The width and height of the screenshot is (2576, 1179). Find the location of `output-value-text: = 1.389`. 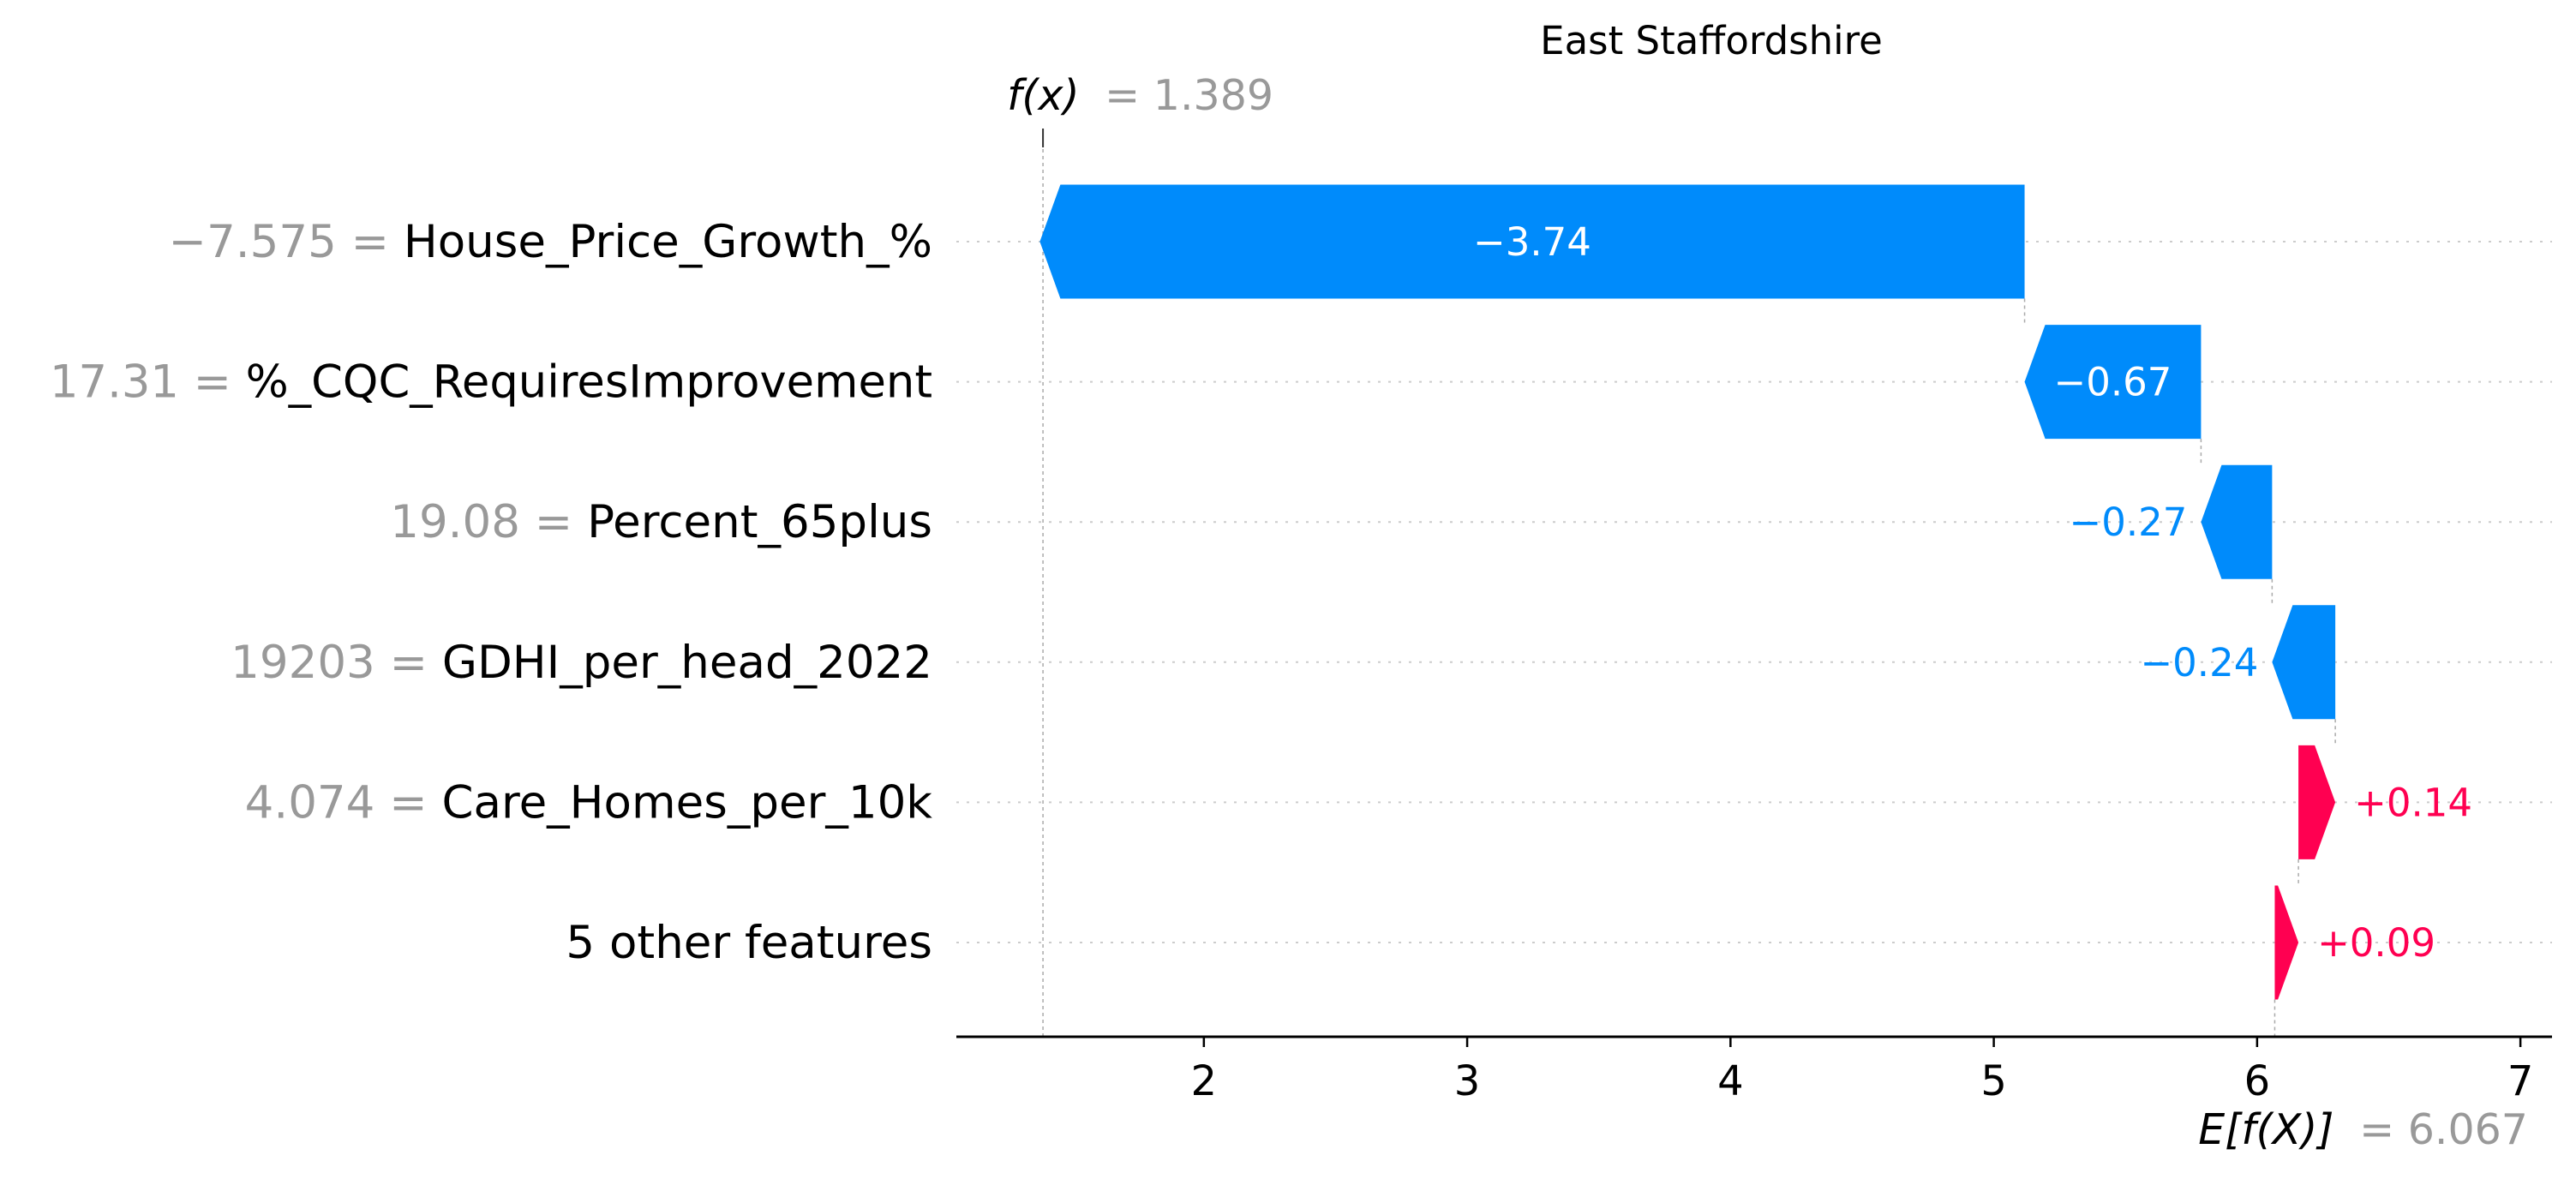

output-value-text: = 1.389 is located at coordinates (1189, 95).